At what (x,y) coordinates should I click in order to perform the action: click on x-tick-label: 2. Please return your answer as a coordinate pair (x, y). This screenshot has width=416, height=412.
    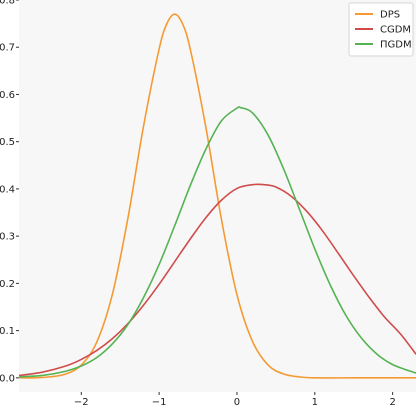
    Looking at the image, I should click on (392, 402).